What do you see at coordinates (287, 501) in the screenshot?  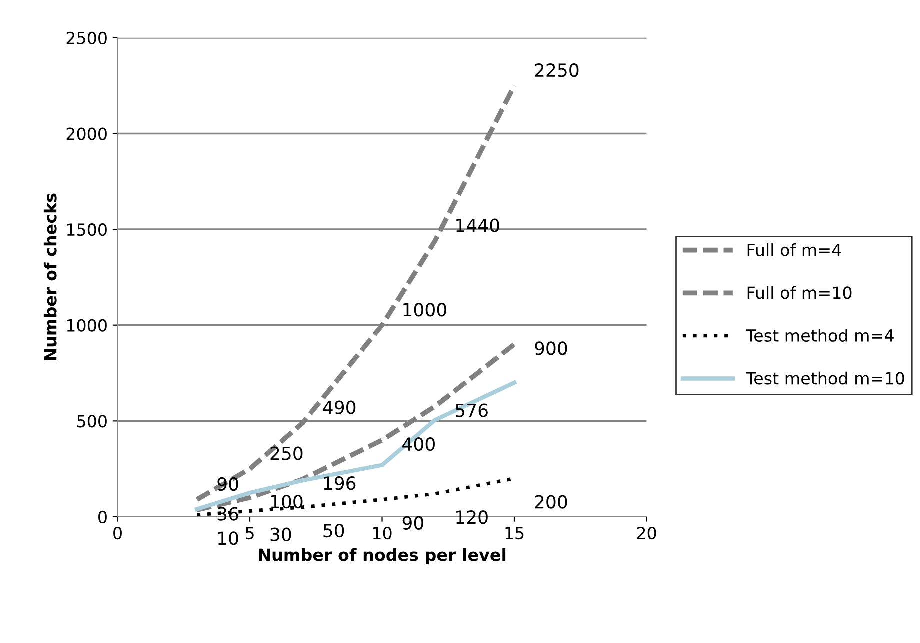 I see `data-label: 100` at bounding box center [287, 501].